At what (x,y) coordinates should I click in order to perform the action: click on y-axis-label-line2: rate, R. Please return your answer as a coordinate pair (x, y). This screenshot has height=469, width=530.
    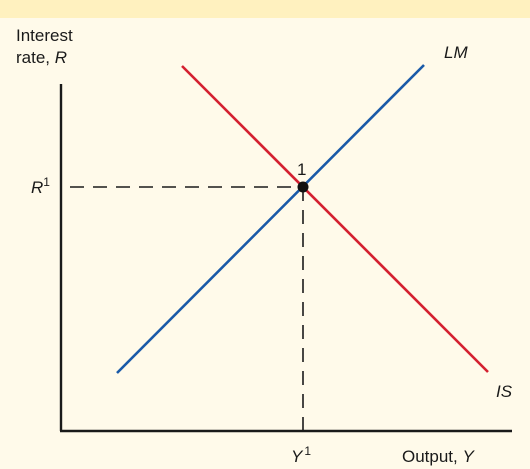
    Looking at the image, I should click on (41, 57).